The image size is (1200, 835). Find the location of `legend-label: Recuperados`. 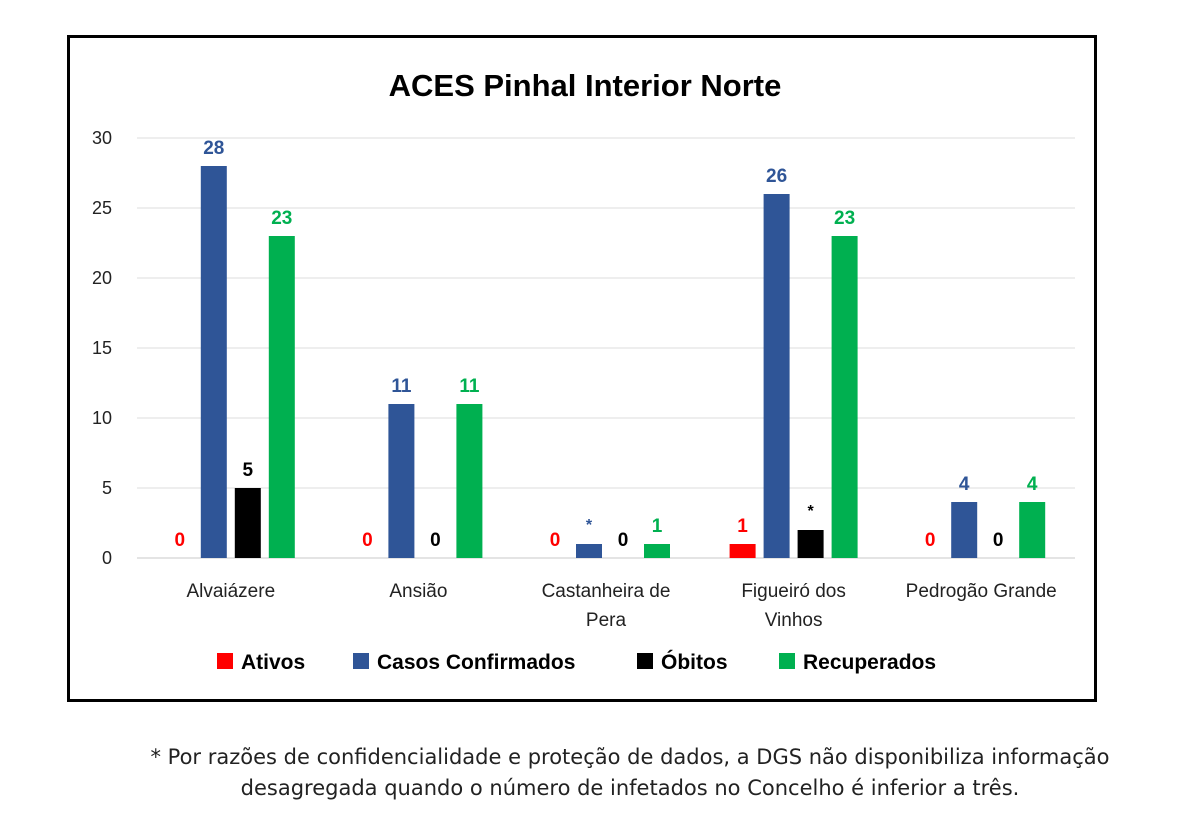

legend-label: Recuperados is located at coordinates (869, 662).